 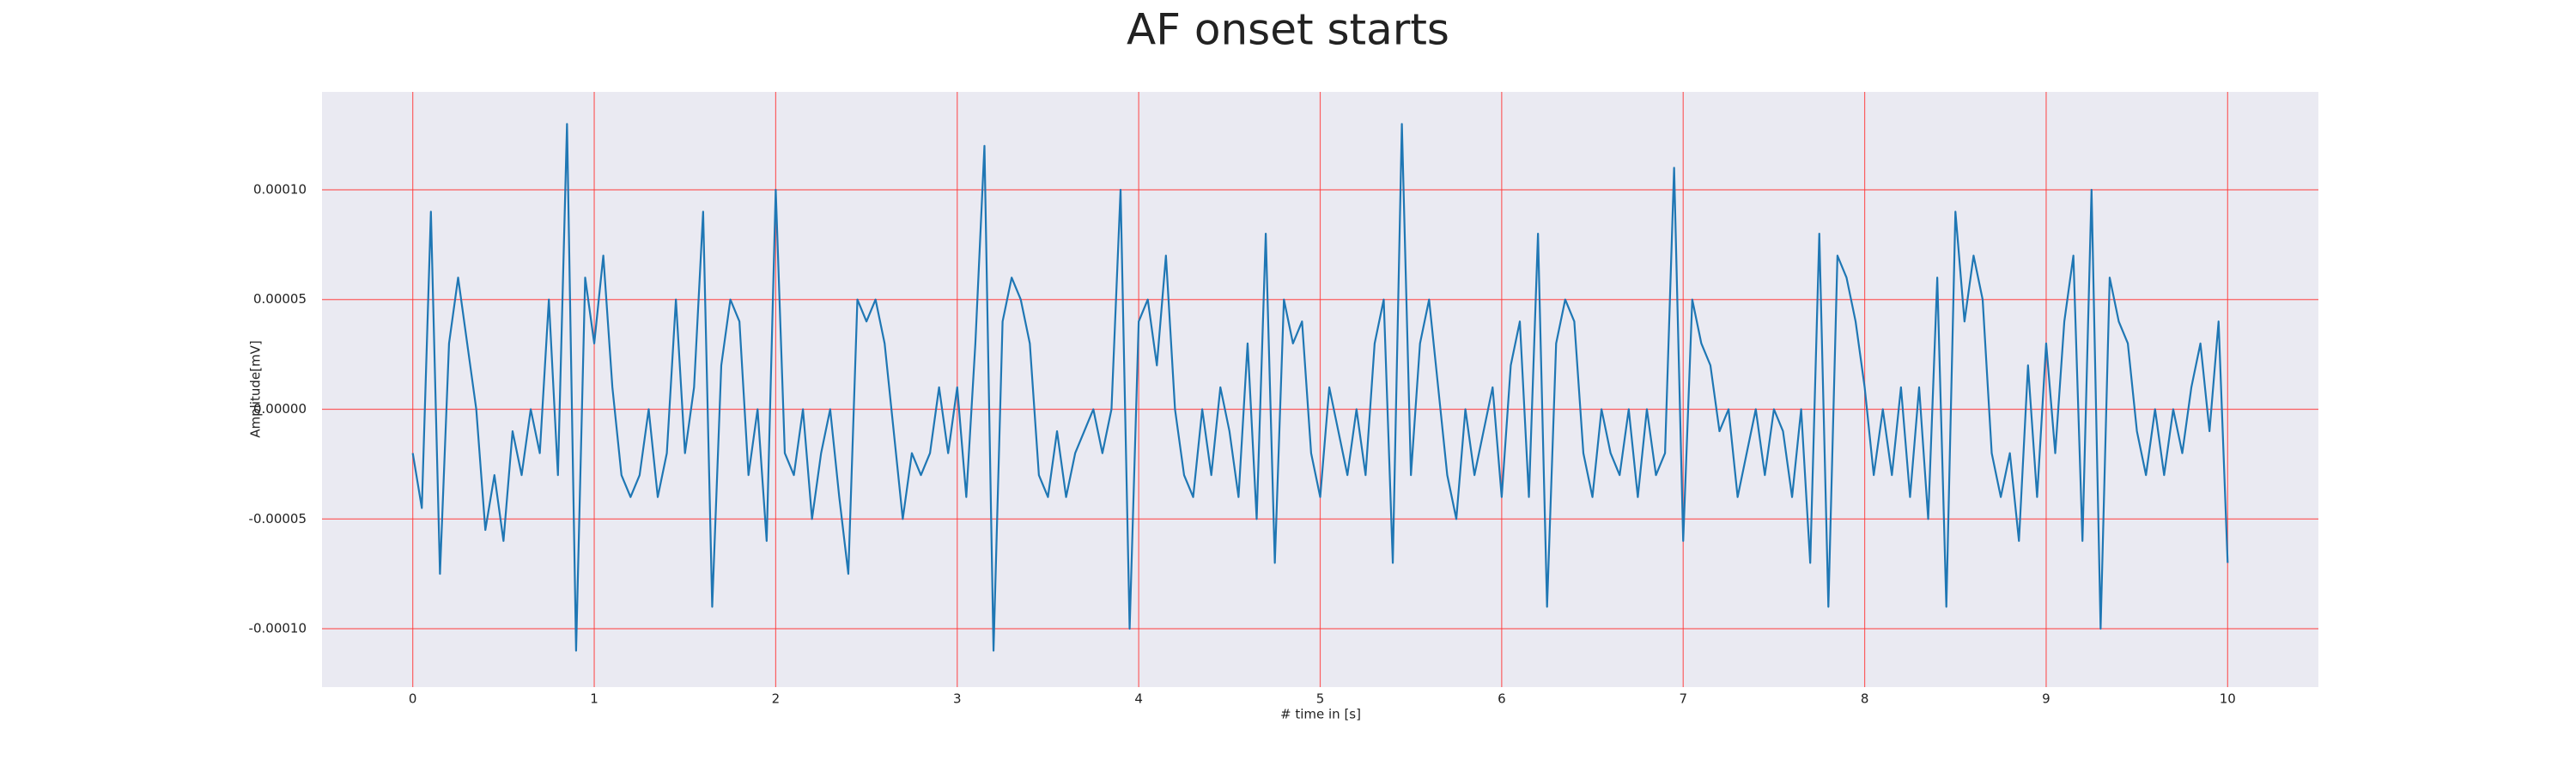 What do you see at coordinates (1865, 699) in the screenshot?
I see `x-tick-label: 8` at bounding box center [1865, 699].